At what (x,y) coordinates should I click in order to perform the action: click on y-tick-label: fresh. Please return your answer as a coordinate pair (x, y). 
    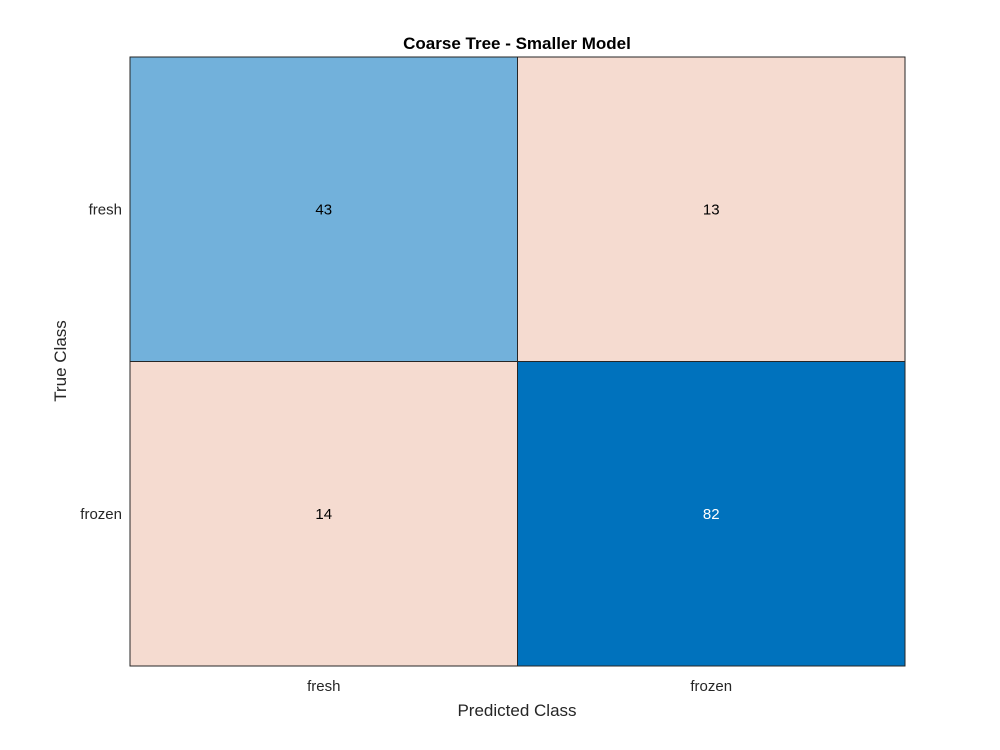
    Looking at the image, I should click on (105, 209).